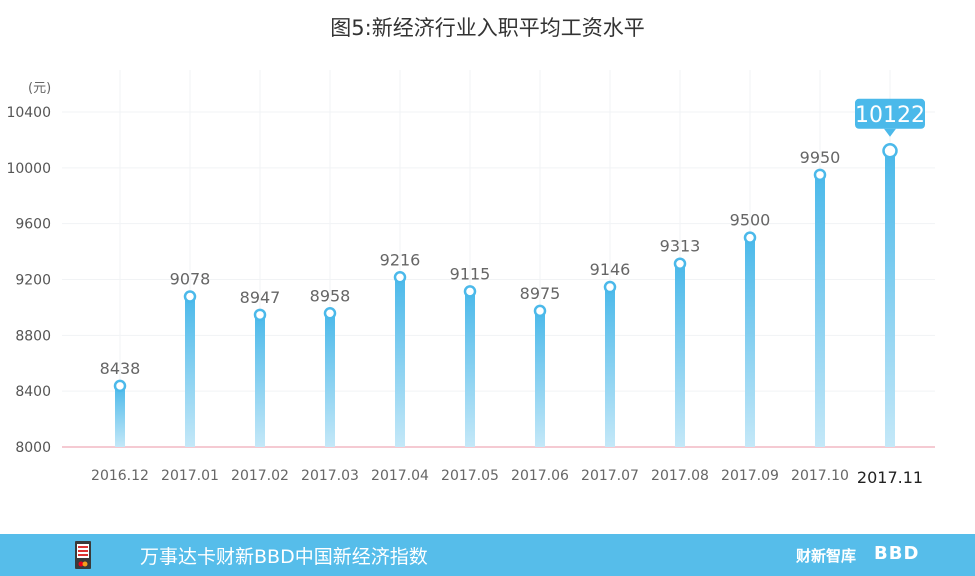  What do you see at coordinates (33, 281) in the screenshot?
I see `y-tick-label: 9200` at bounding box center [33, 281].